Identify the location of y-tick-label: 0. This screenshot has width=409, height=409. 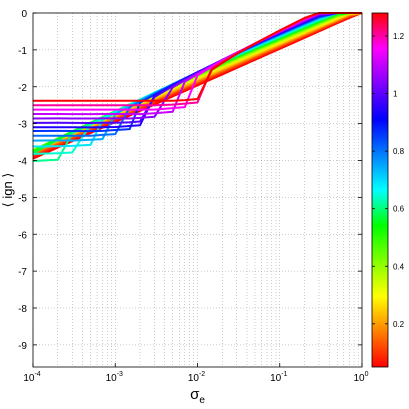
(24, 14).